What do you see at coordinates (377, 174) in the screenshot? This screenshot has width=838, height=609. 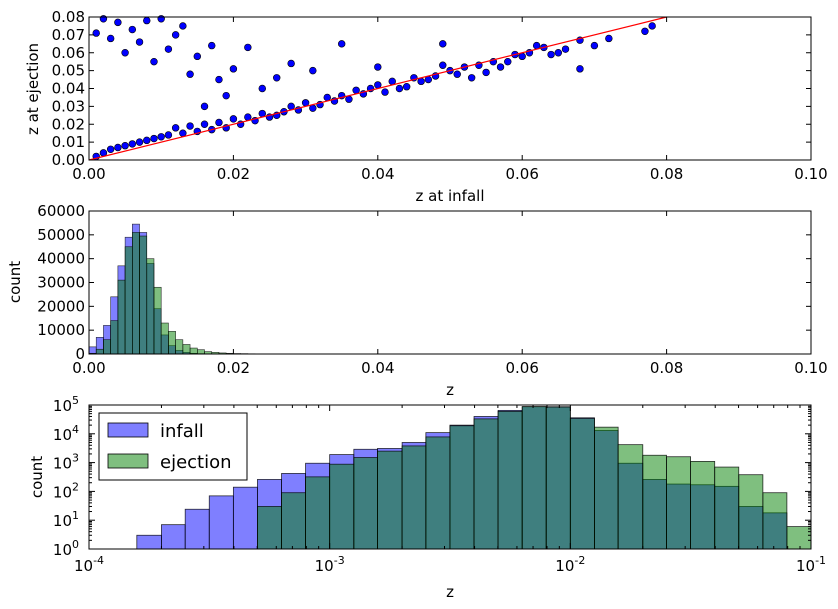 I see `scatter-x-tick-label: 0.04` at bounding box center [377, 174].